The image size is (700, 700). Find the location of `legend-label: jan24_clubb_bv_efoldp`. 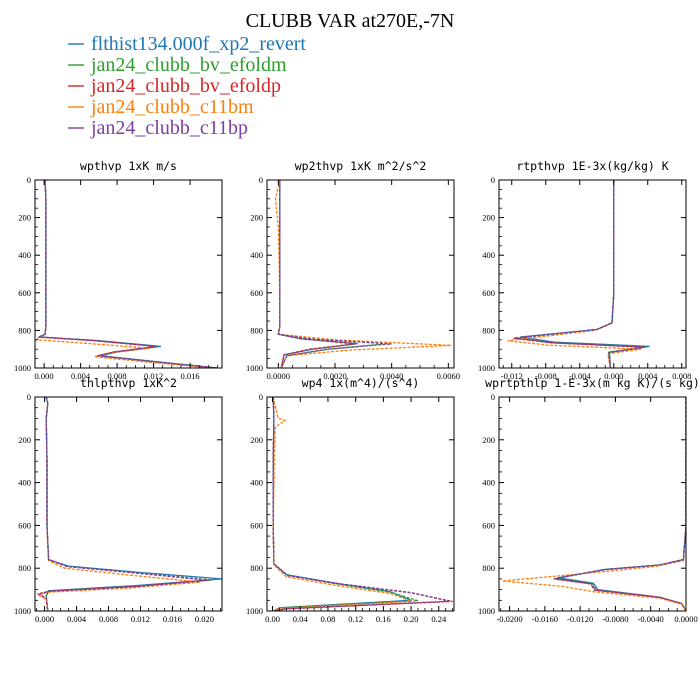

legend-label: jan24_clubb_bv_efoldp is located at coordinates (185, 86).